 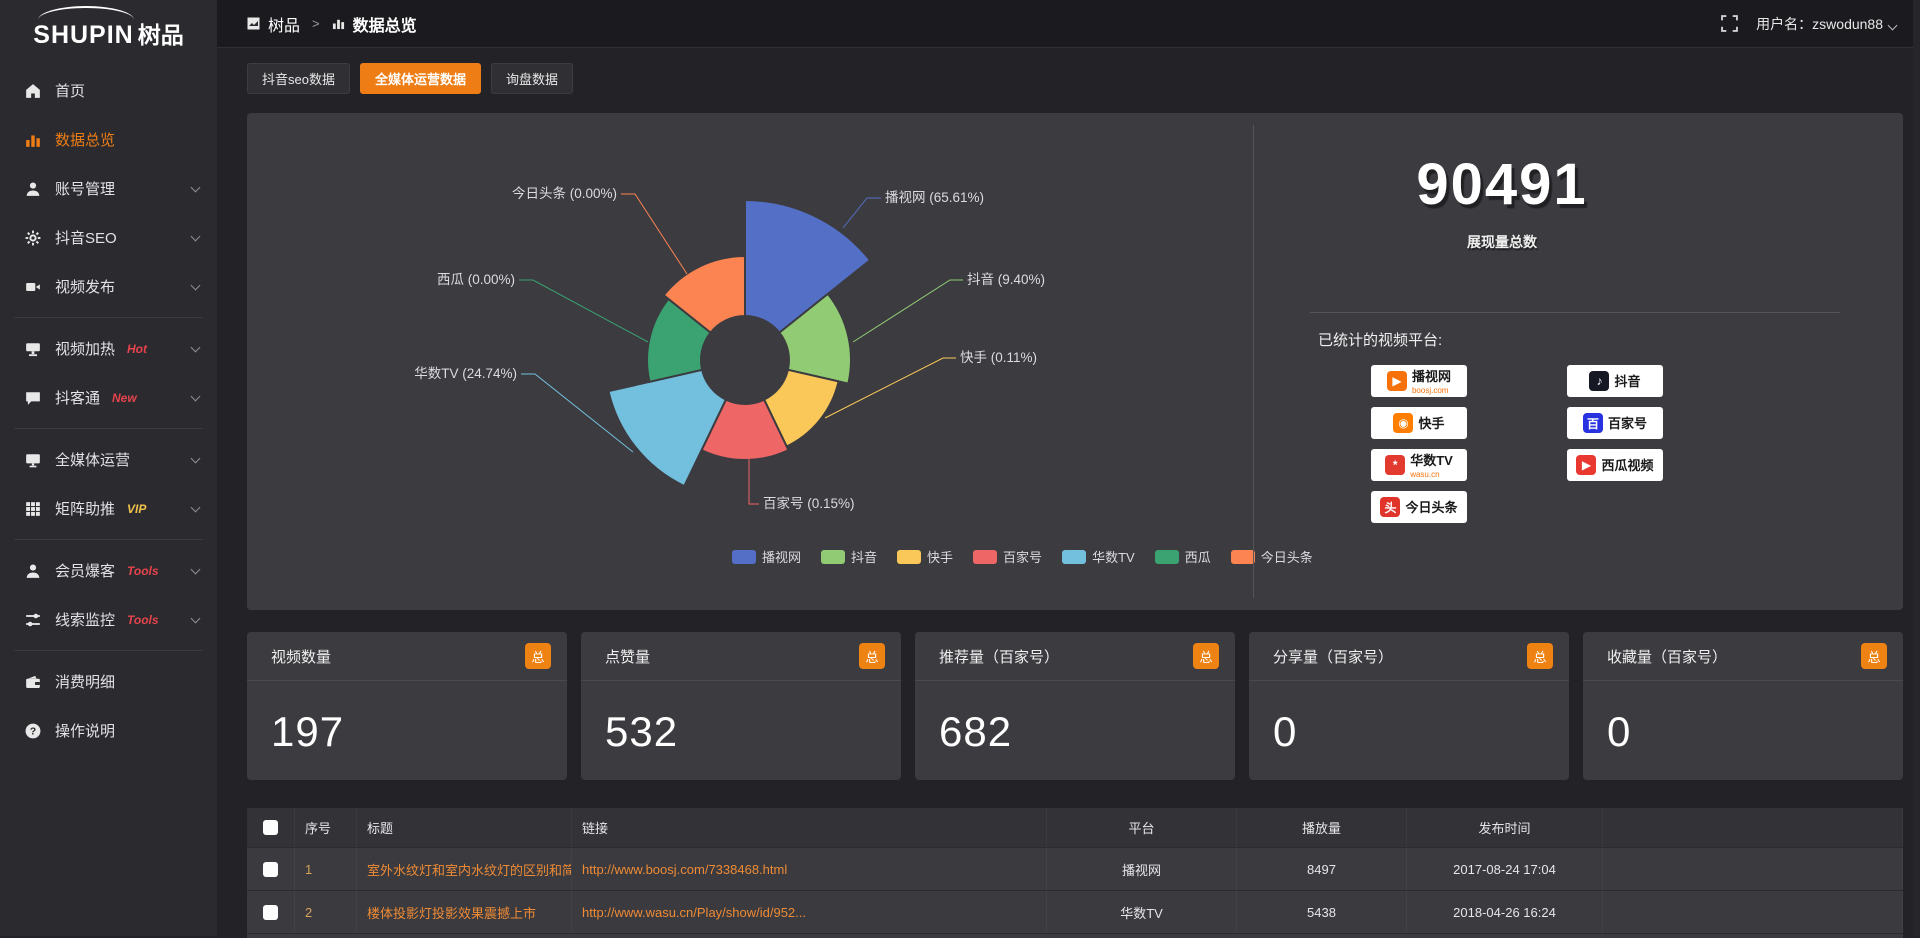 I want to click on video-title-link: 楼体投影灯投影效果震撼上市, so click(x=464, y=912).